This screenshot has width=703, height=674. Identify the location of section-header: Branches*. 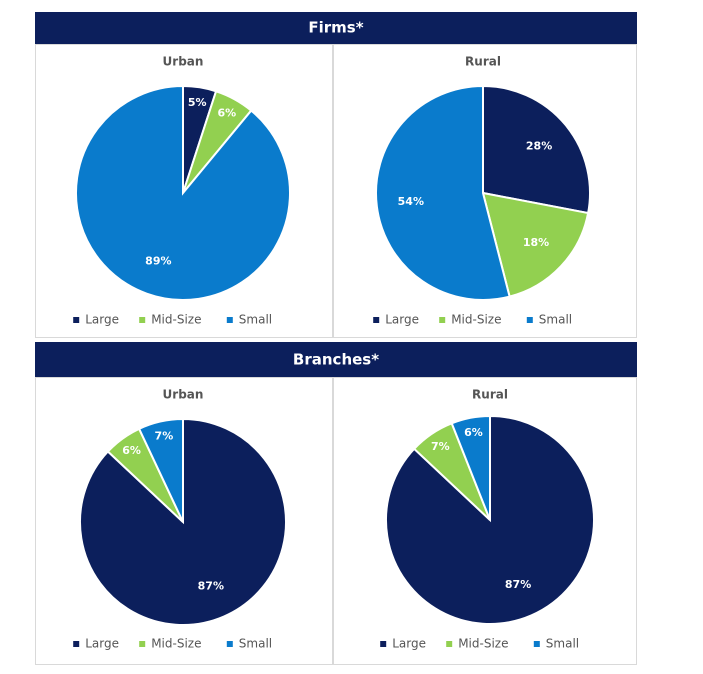
(336, 360).